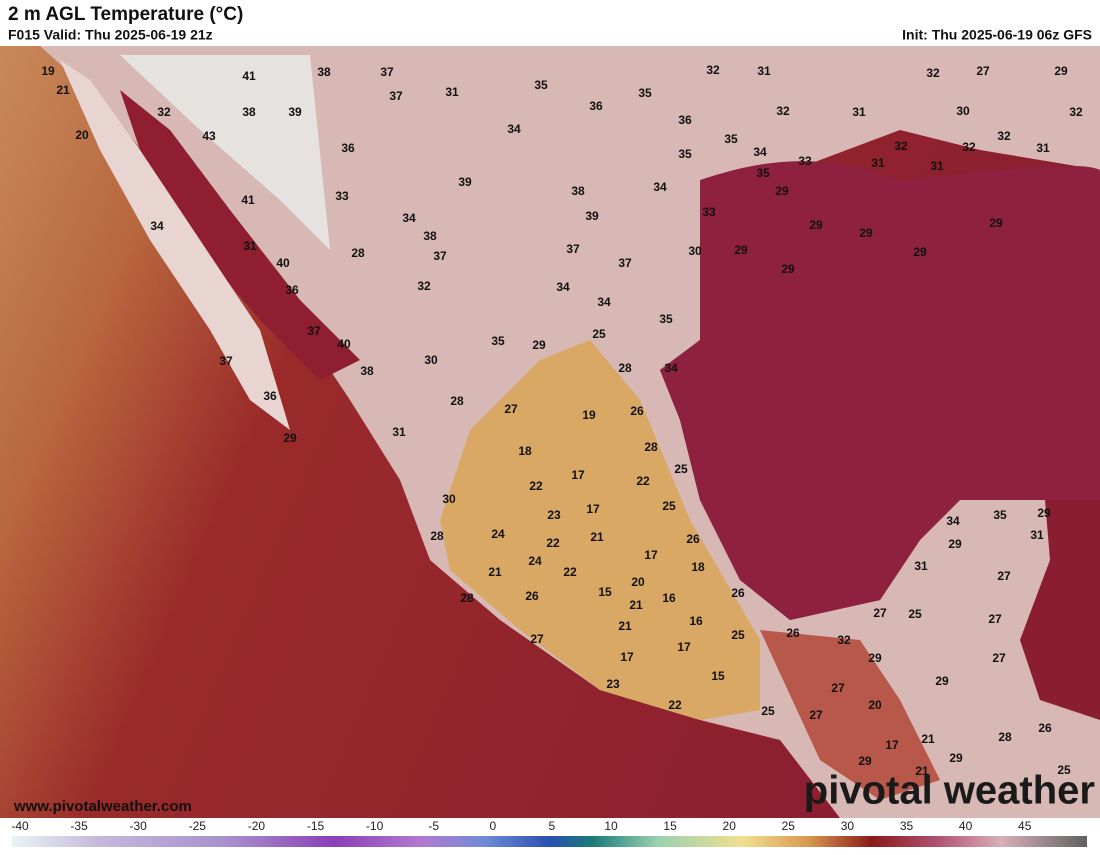 Image resolution: width=1100 pixels, height=855 pixels. What do you see at coordinates (209, 136) in the screenshot?
I see `temp-label: 43` at bounding box center [209, 136].